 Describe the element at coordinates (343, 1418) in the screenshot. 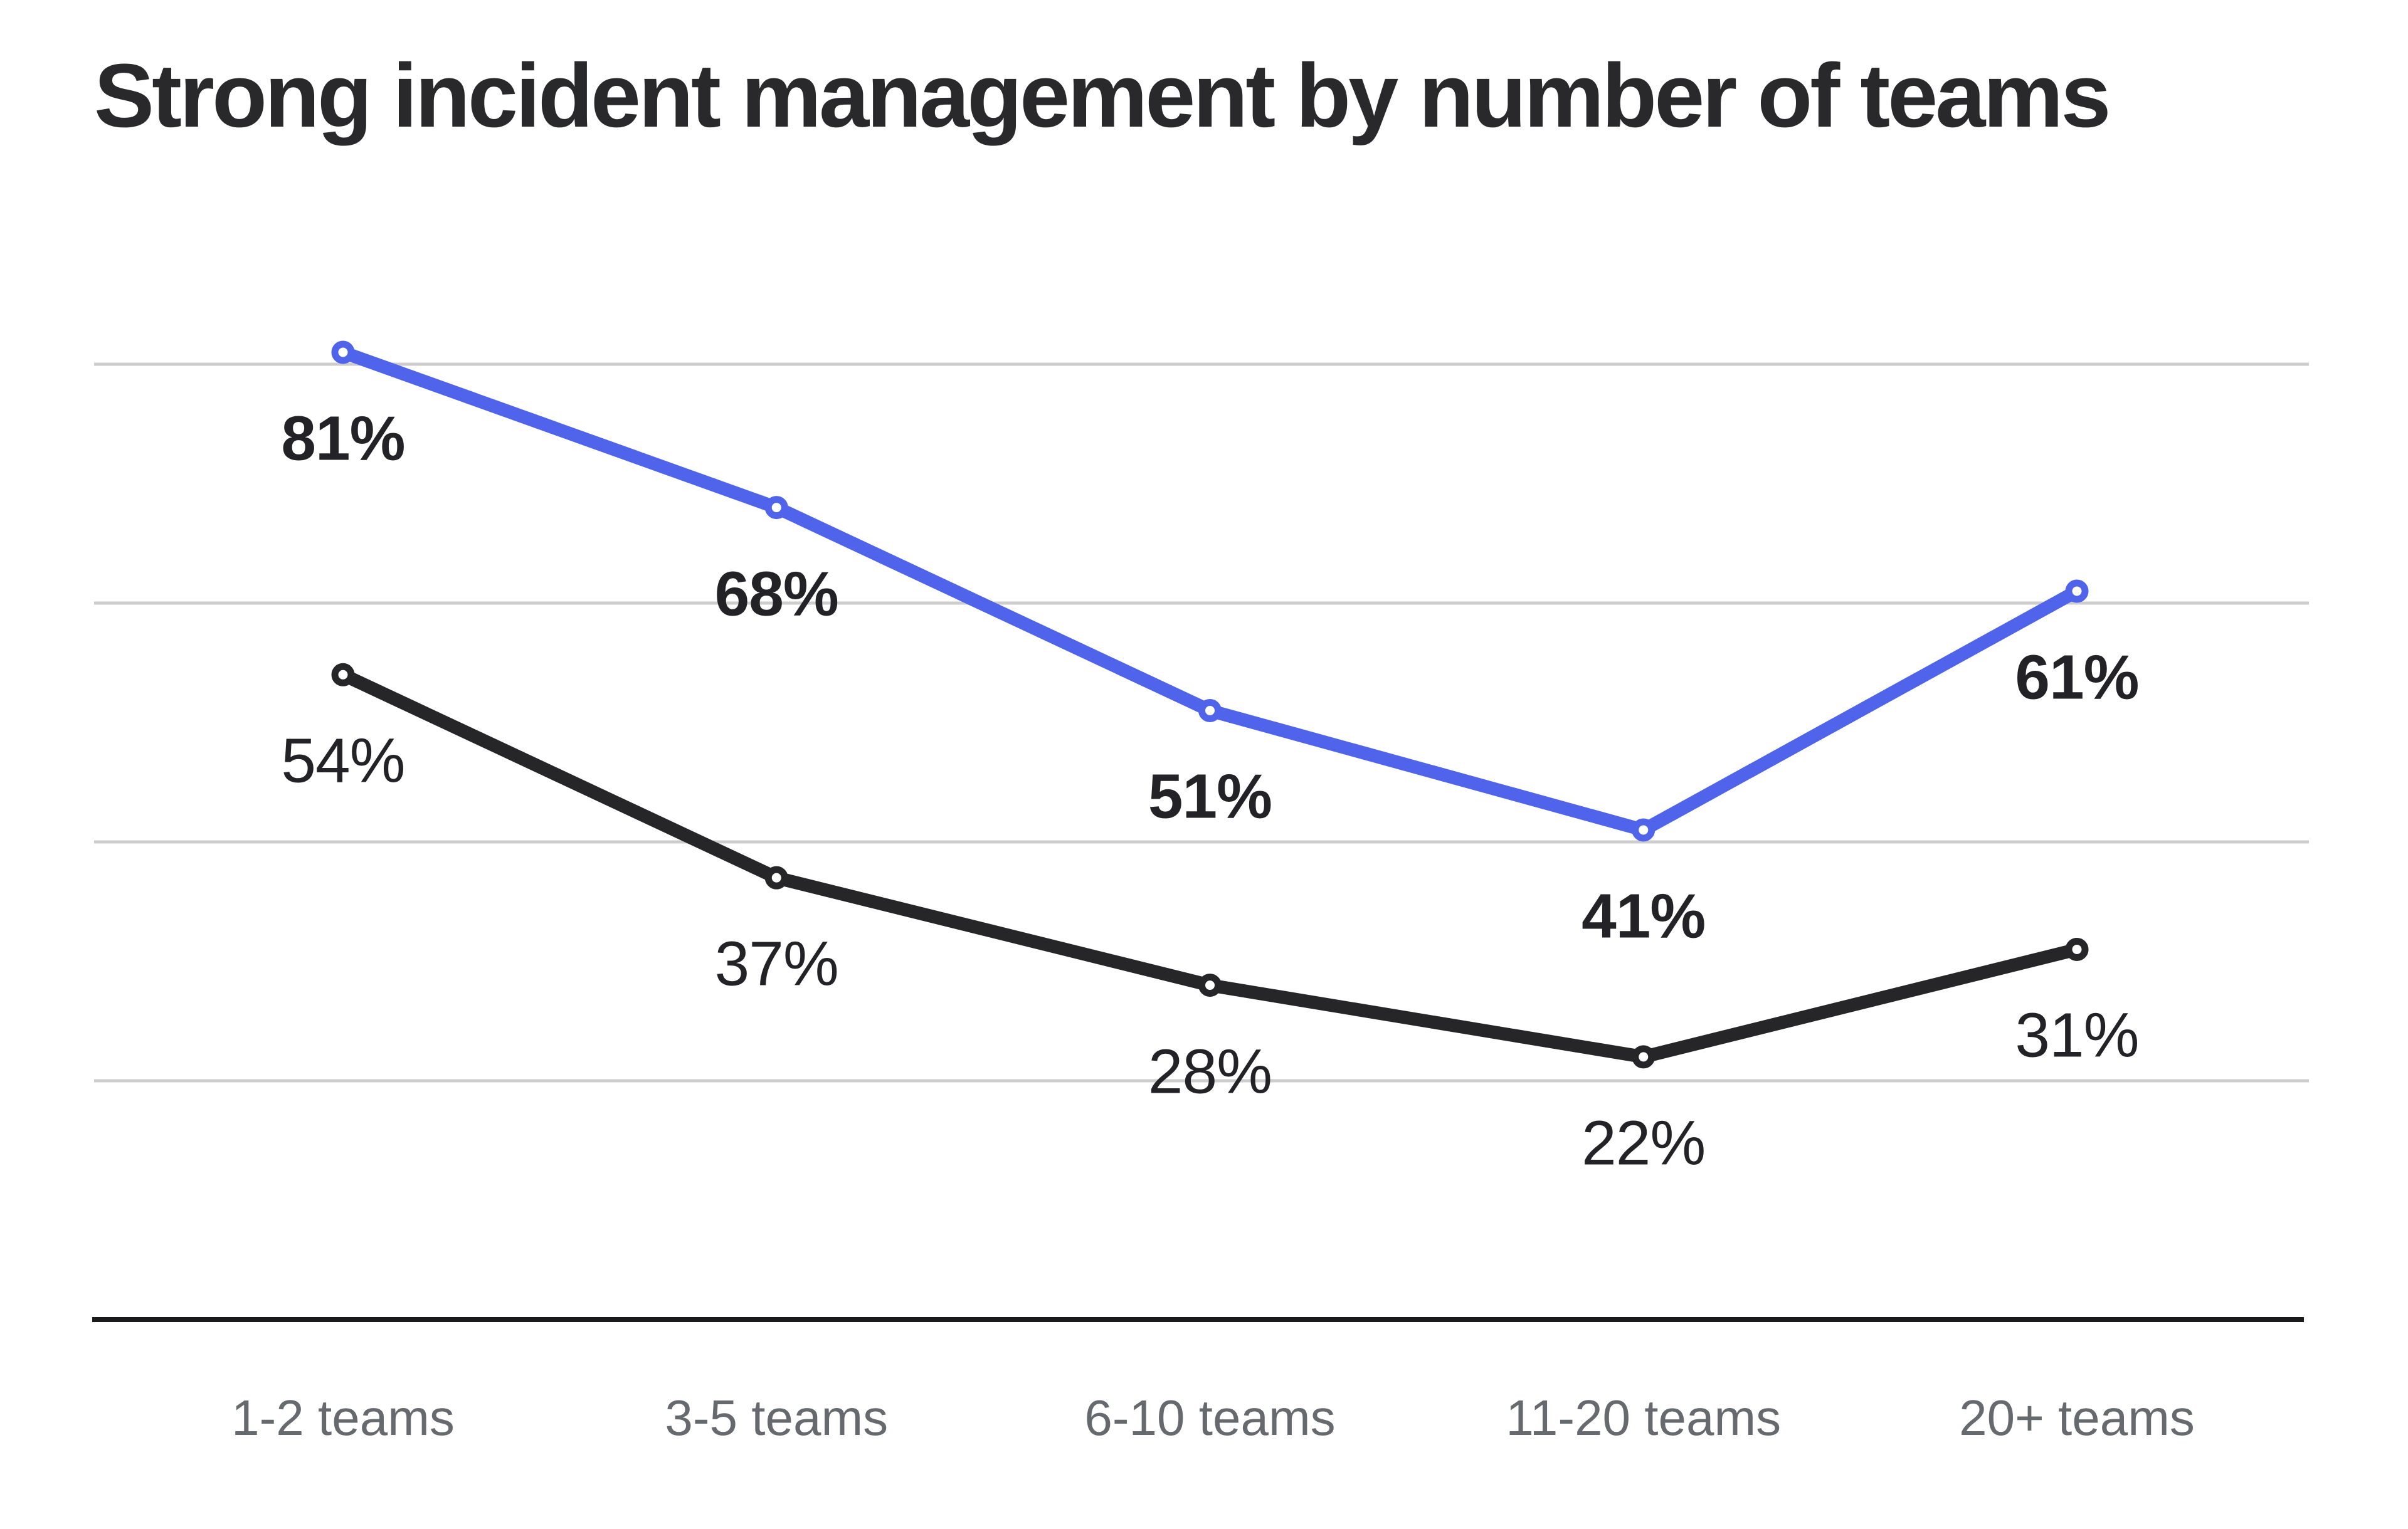

I see `x-axis-label: 1-2 teams` at that location.